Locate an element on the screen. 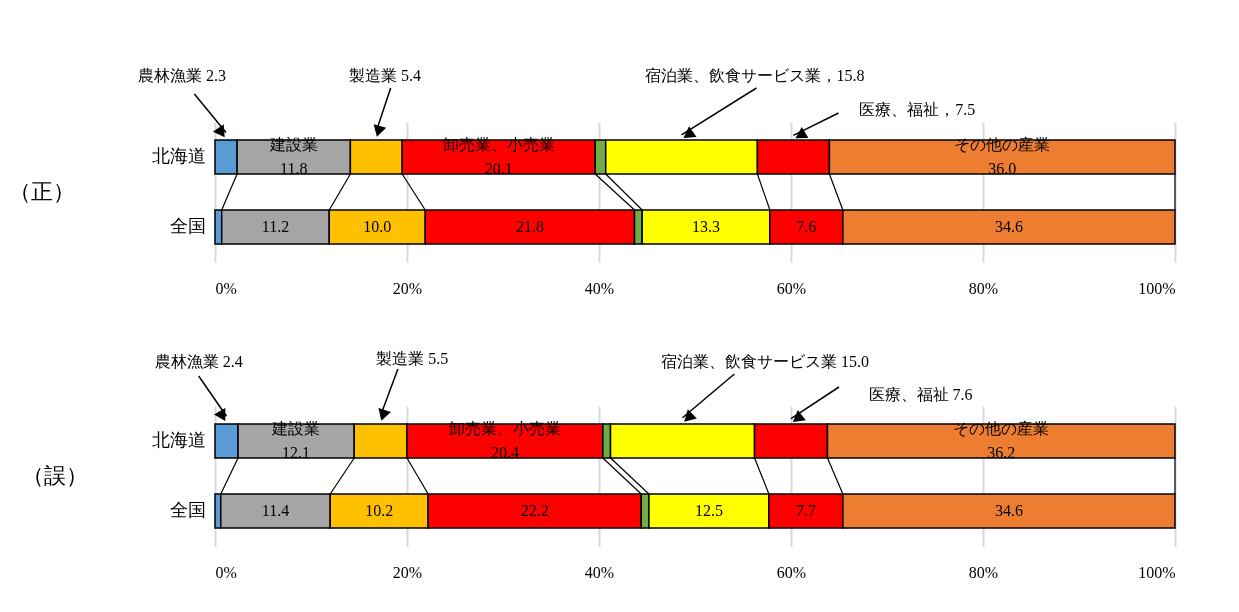 This screenshot has width=1239, height=612. text: （正） is located at coordinates (41, 191).